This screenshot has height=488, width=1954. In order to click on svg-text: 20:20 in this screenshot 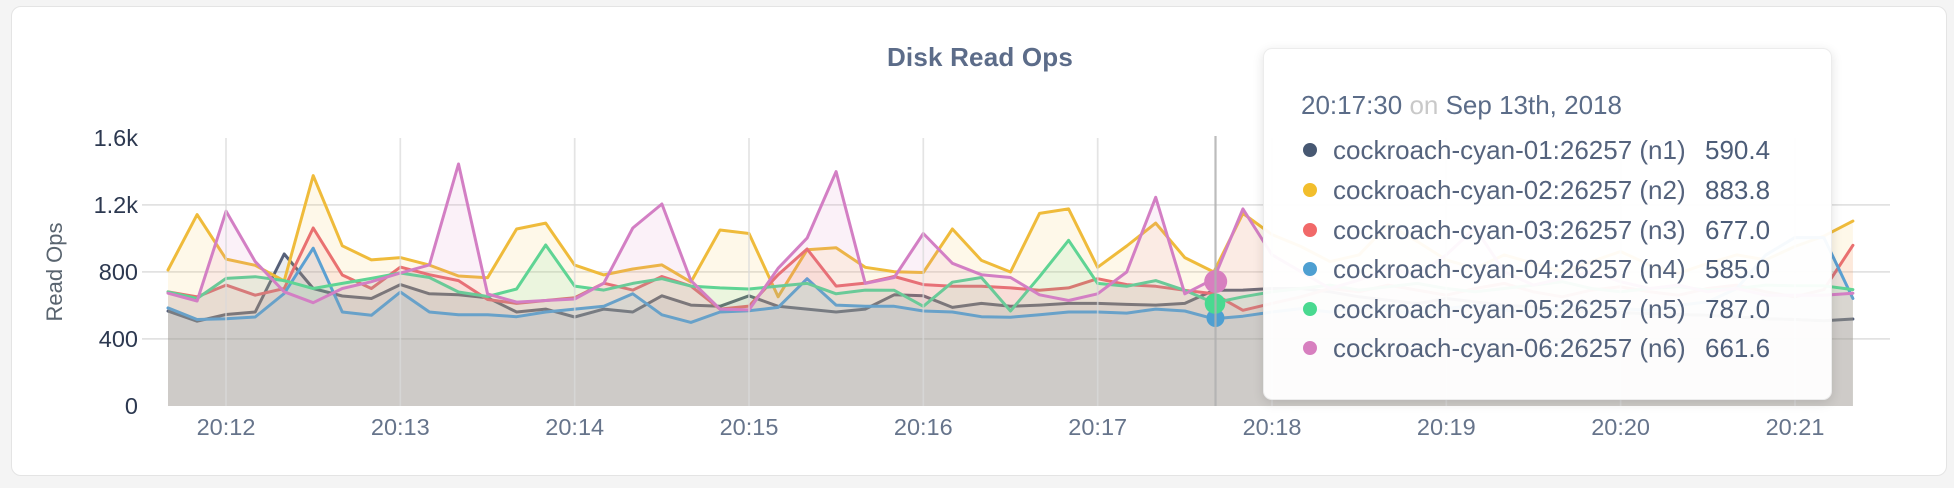, I will do `click(1620, 427)`.